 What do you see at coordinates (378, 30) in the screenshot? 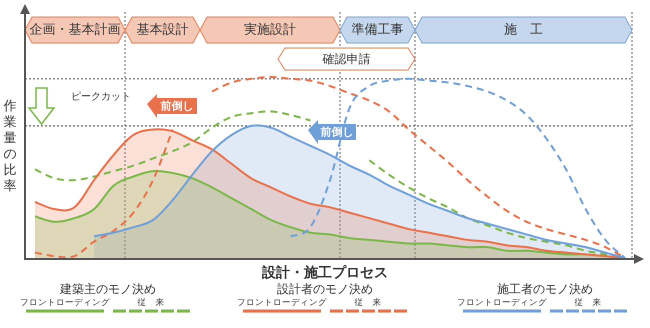
I see `text: 準備工事` at bounding box center [378, 30].